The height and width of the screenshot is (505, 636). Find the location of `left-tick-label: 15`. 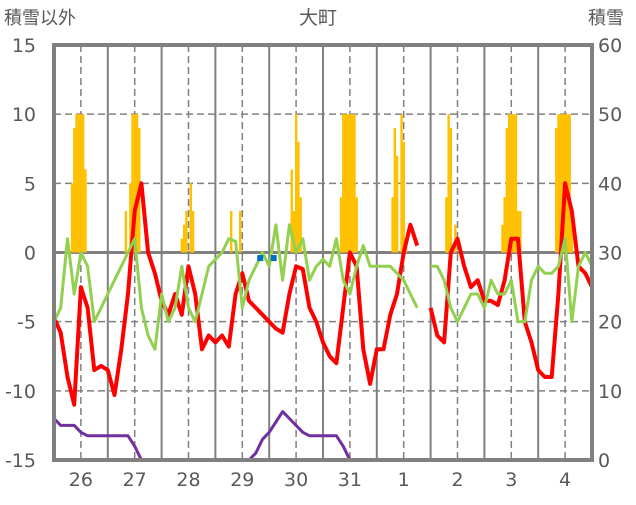

left-tick-label: 15 is located at coordinates (24, 46).